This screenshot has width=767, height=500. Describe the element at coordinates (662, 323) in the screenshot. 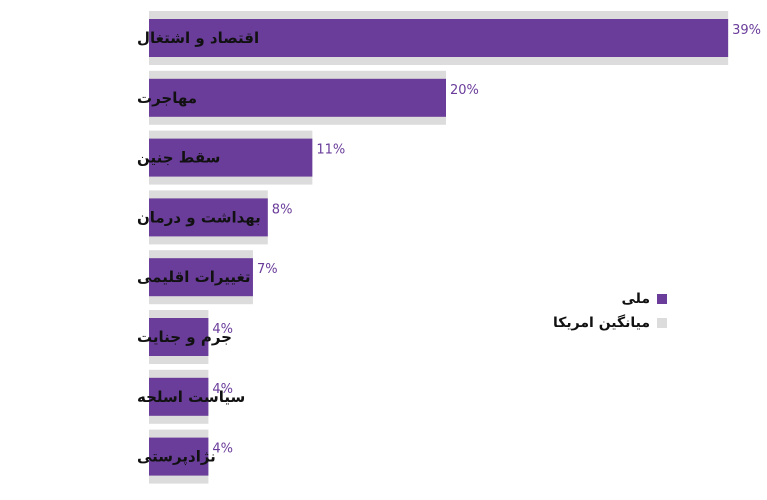

I see `legend-swatch-us-average` at that location.